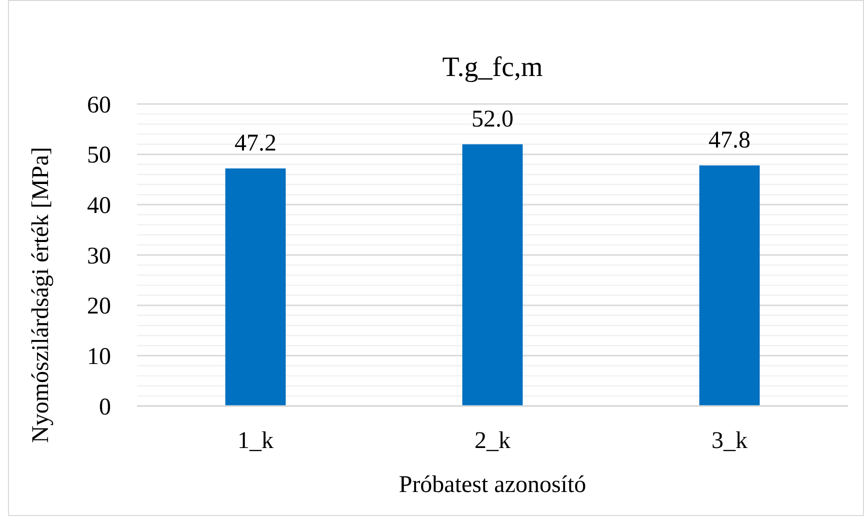  Describe the element at coordinates (492, 485) in the screenshot. I see `x-axis-title: Próbatest azonosító` at that location.